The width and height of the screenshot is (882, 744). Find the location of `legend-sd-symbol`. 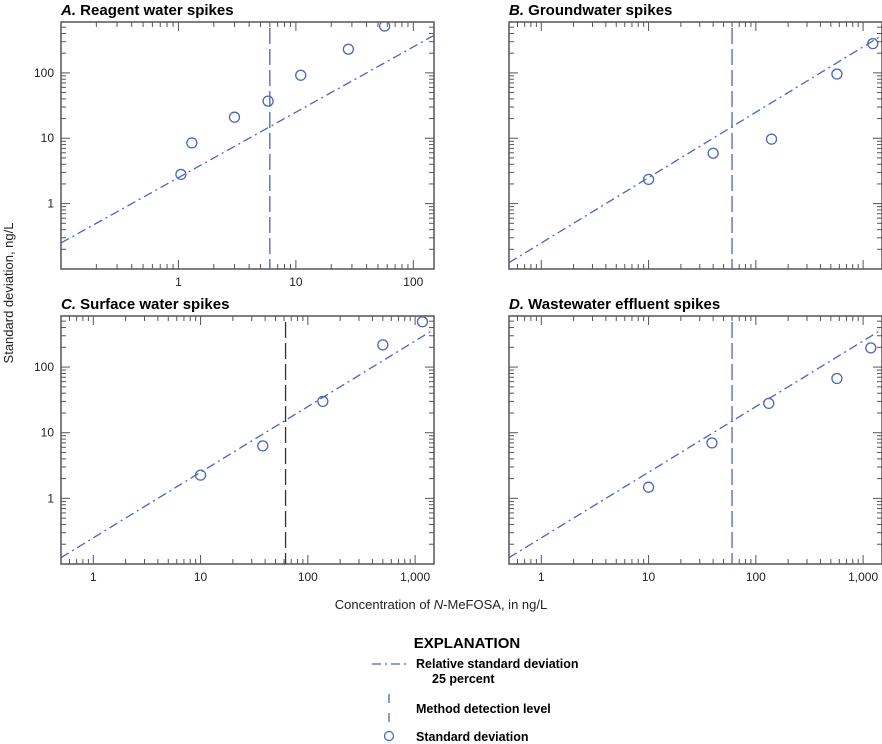

legend-sd-symbol is located at coordinates (389, 736).